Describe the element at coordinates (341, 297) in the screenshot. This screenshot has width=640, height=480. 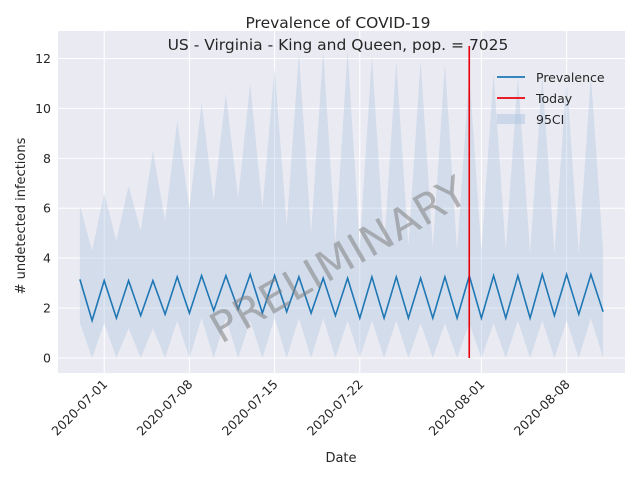
I see `prevalence-line` at that location.